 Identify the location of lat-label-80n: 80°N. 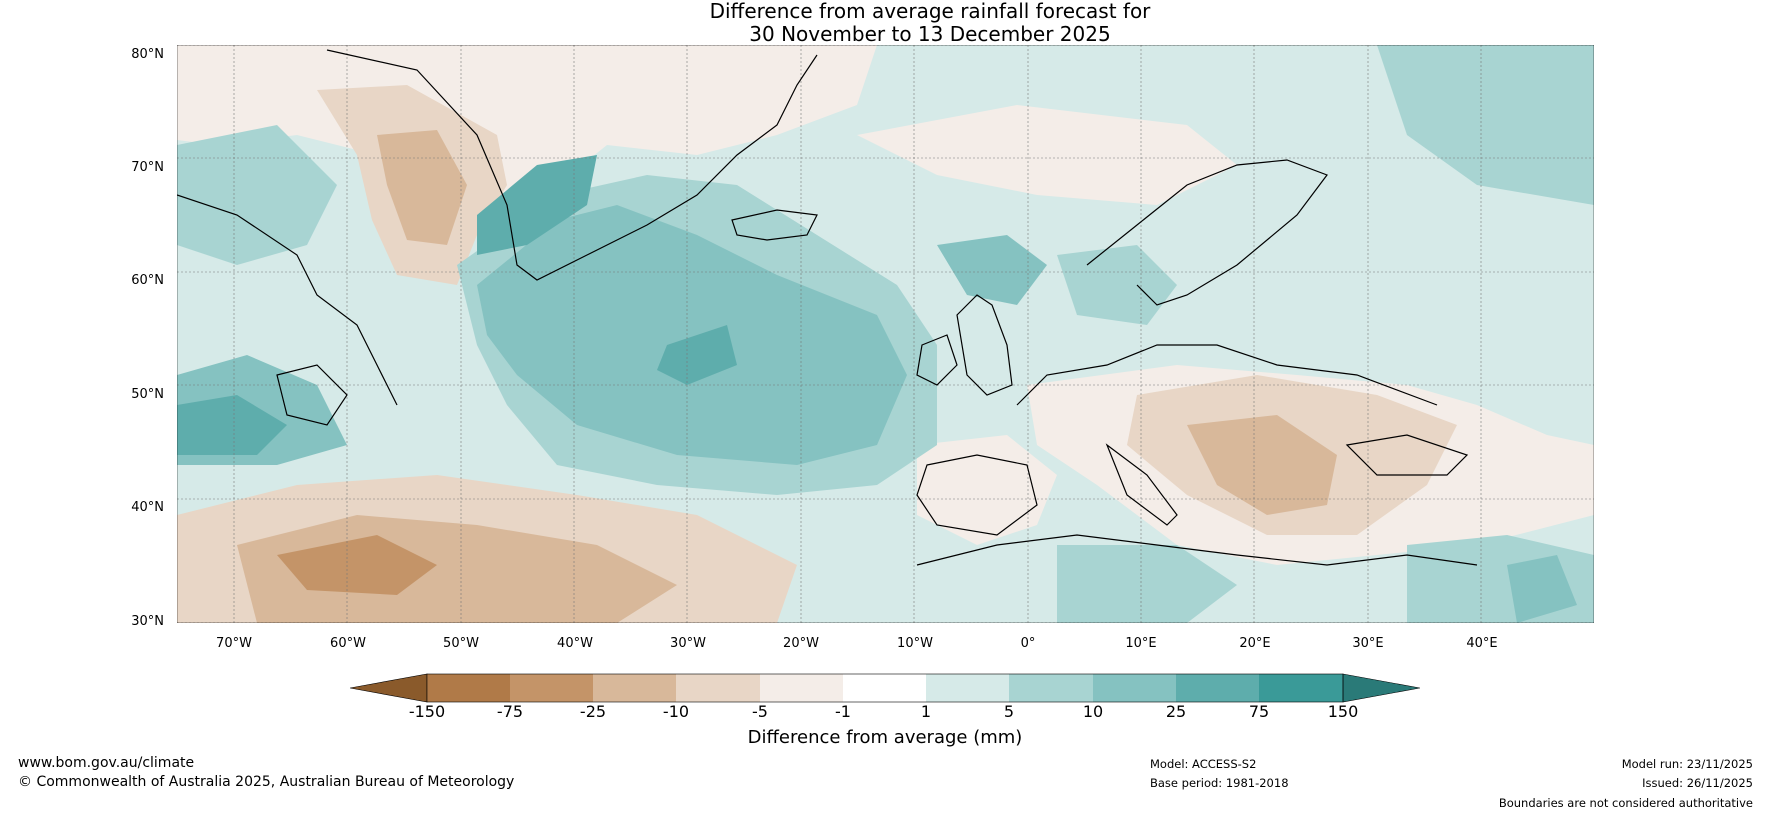
(147, 54).